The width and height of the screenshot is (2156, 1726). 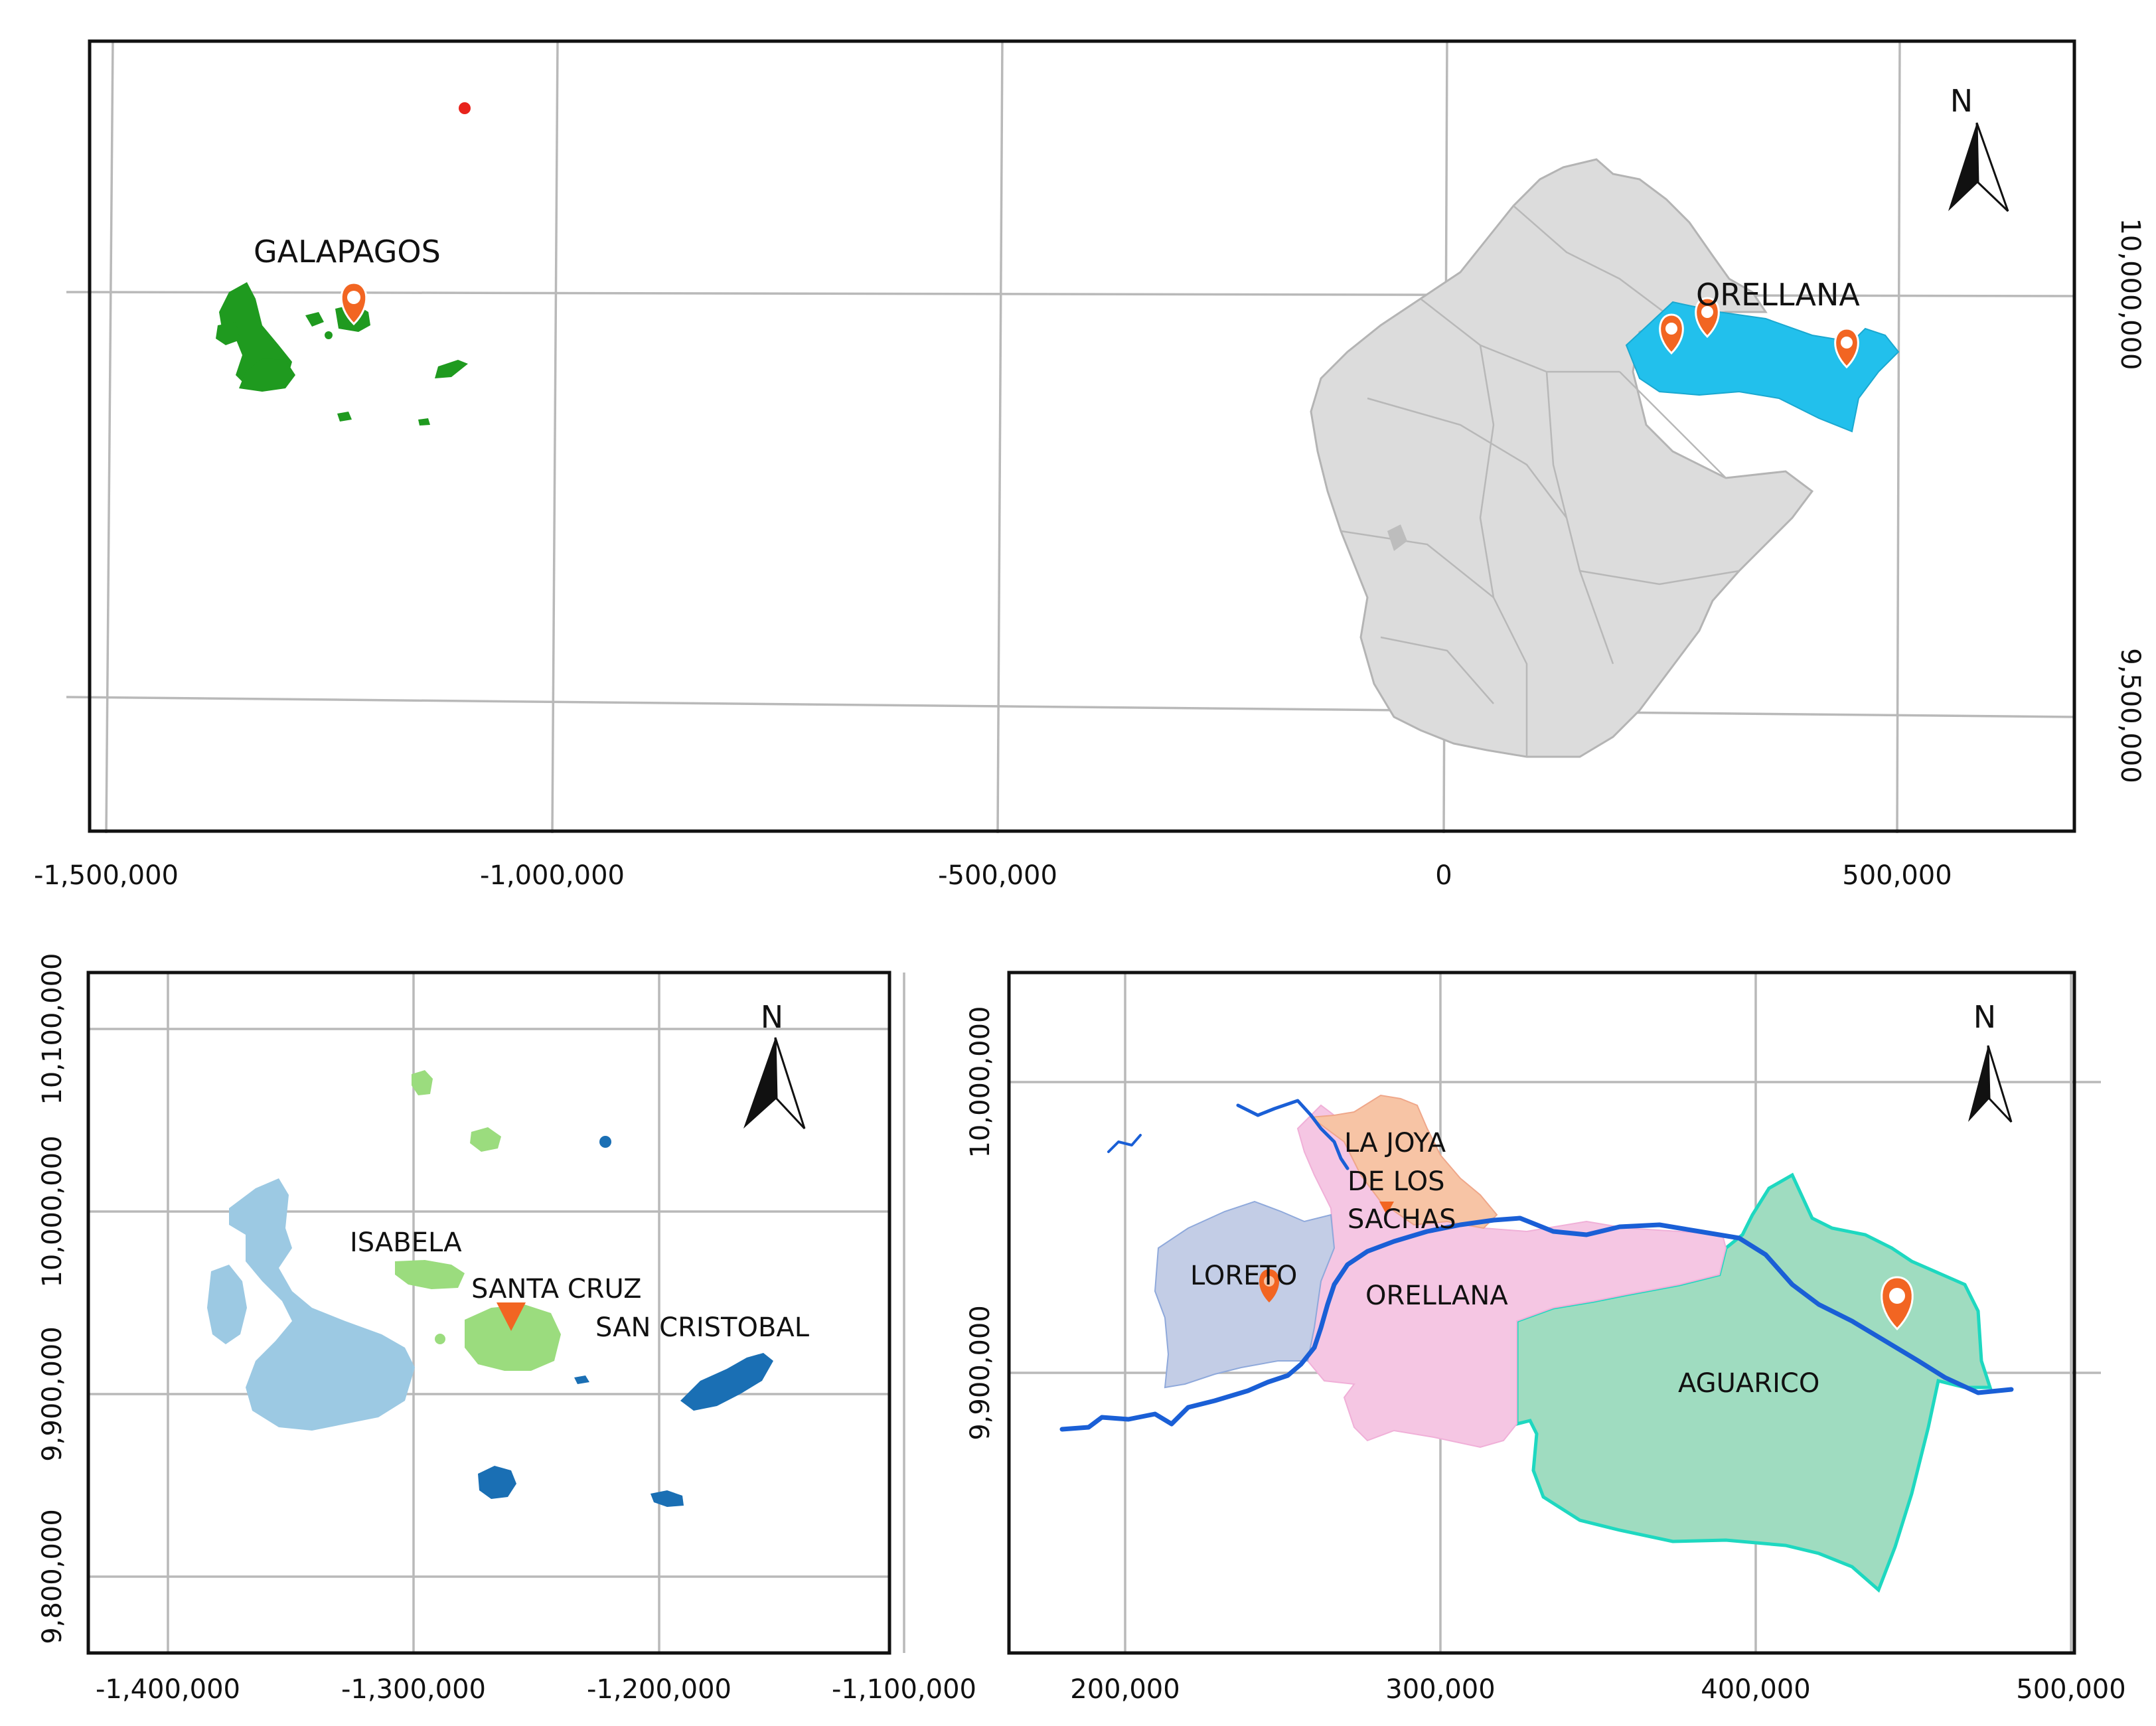 What do you see at coordinates (53, 1029) in the screenshot?
I see `y-tick: 10,100,000` at bounding box center [53, 1029].